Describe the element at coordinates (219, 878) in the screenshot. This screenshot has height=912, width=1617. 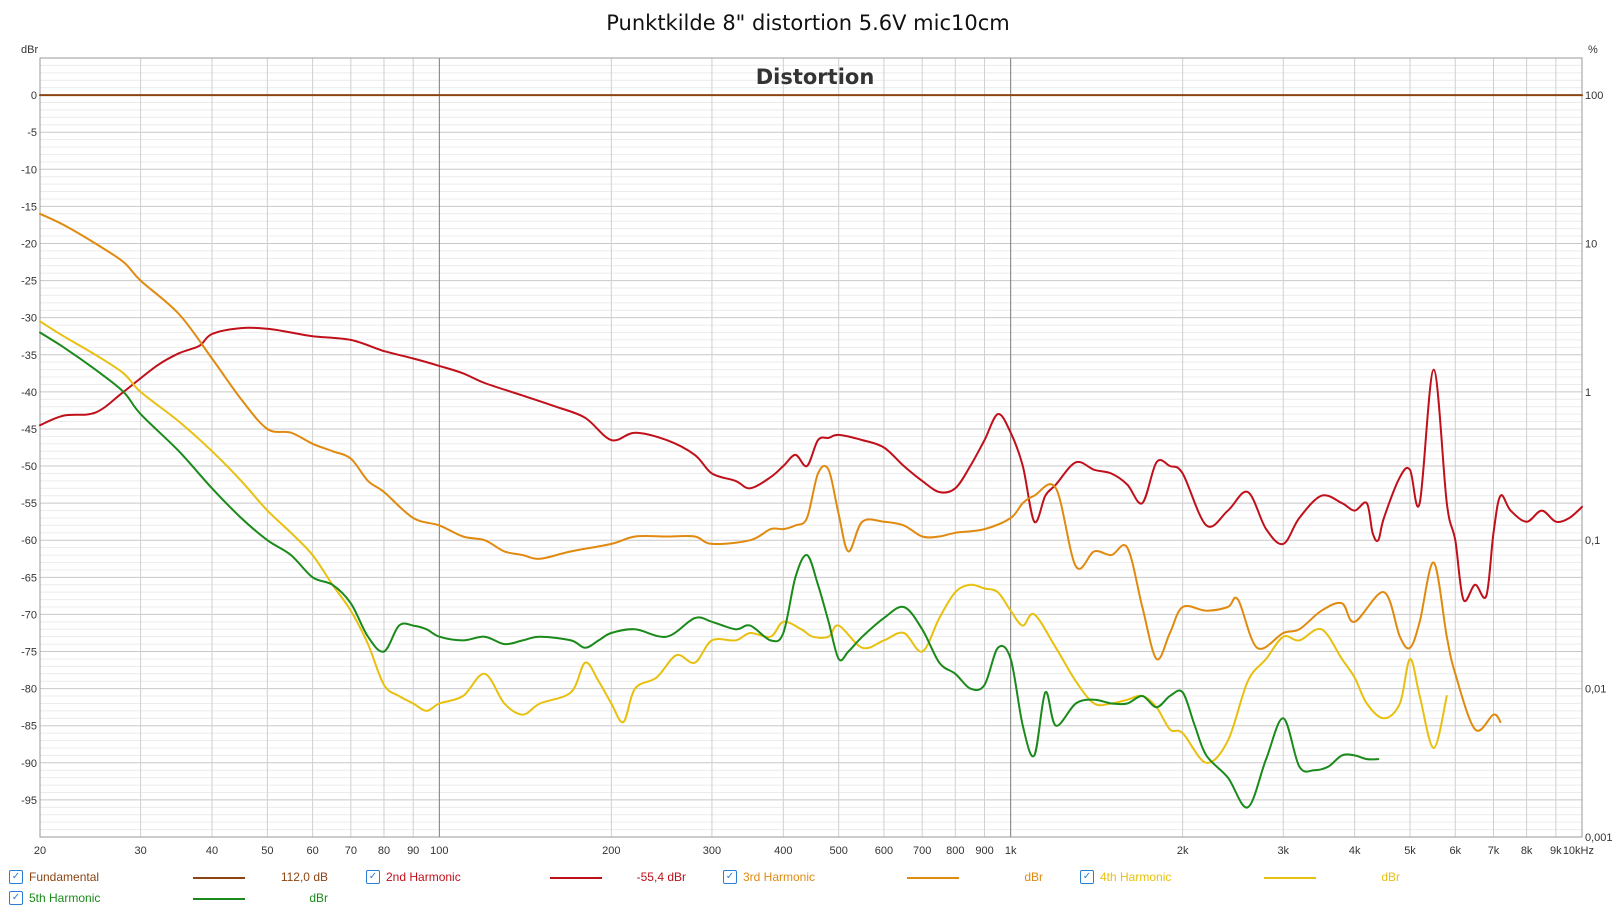
I see `legend-swatch-fundamental` at that location.